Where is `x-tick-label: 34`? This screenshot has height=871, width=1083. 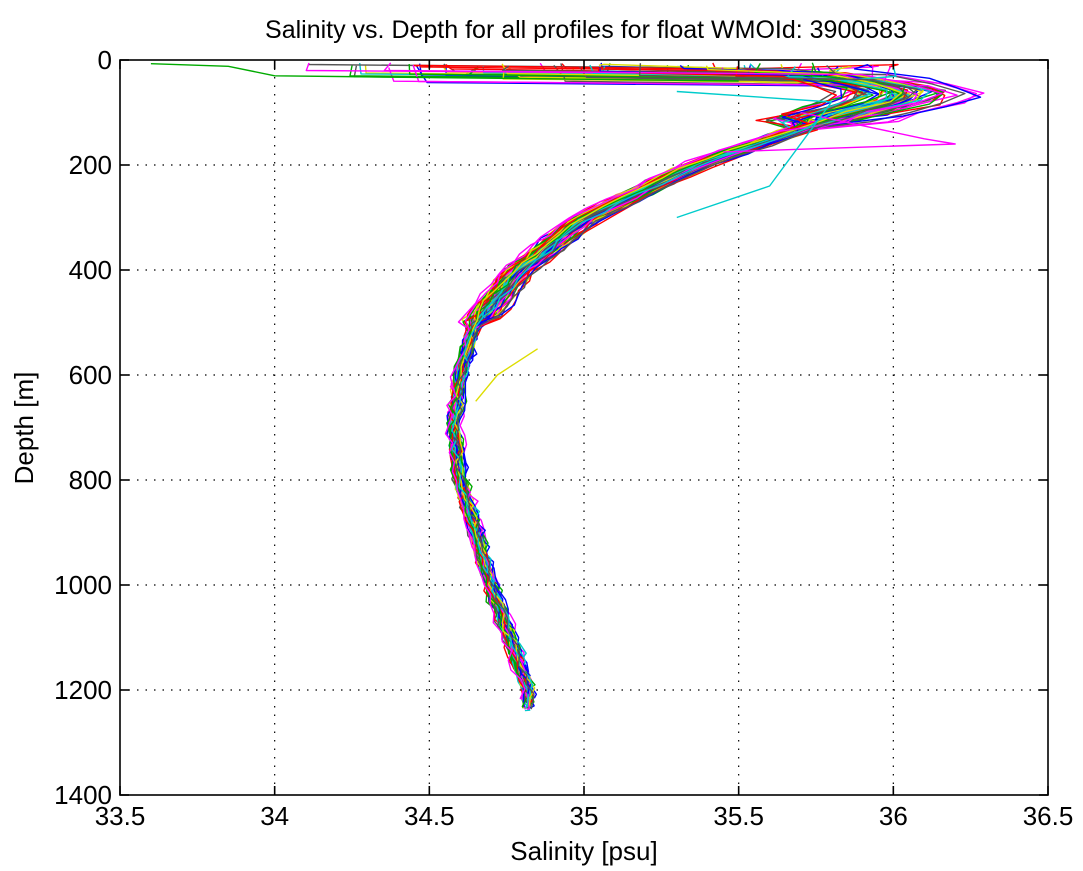
x-tick-label: 34 is located at coordinates (274, 816).